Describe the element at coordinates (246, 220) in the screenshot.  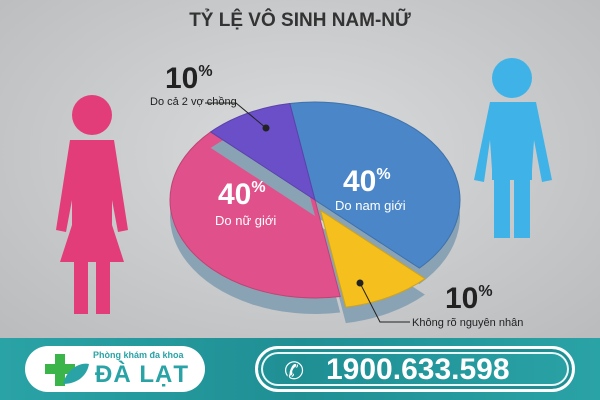
I see `label-female: Do nữ giới` at that location.